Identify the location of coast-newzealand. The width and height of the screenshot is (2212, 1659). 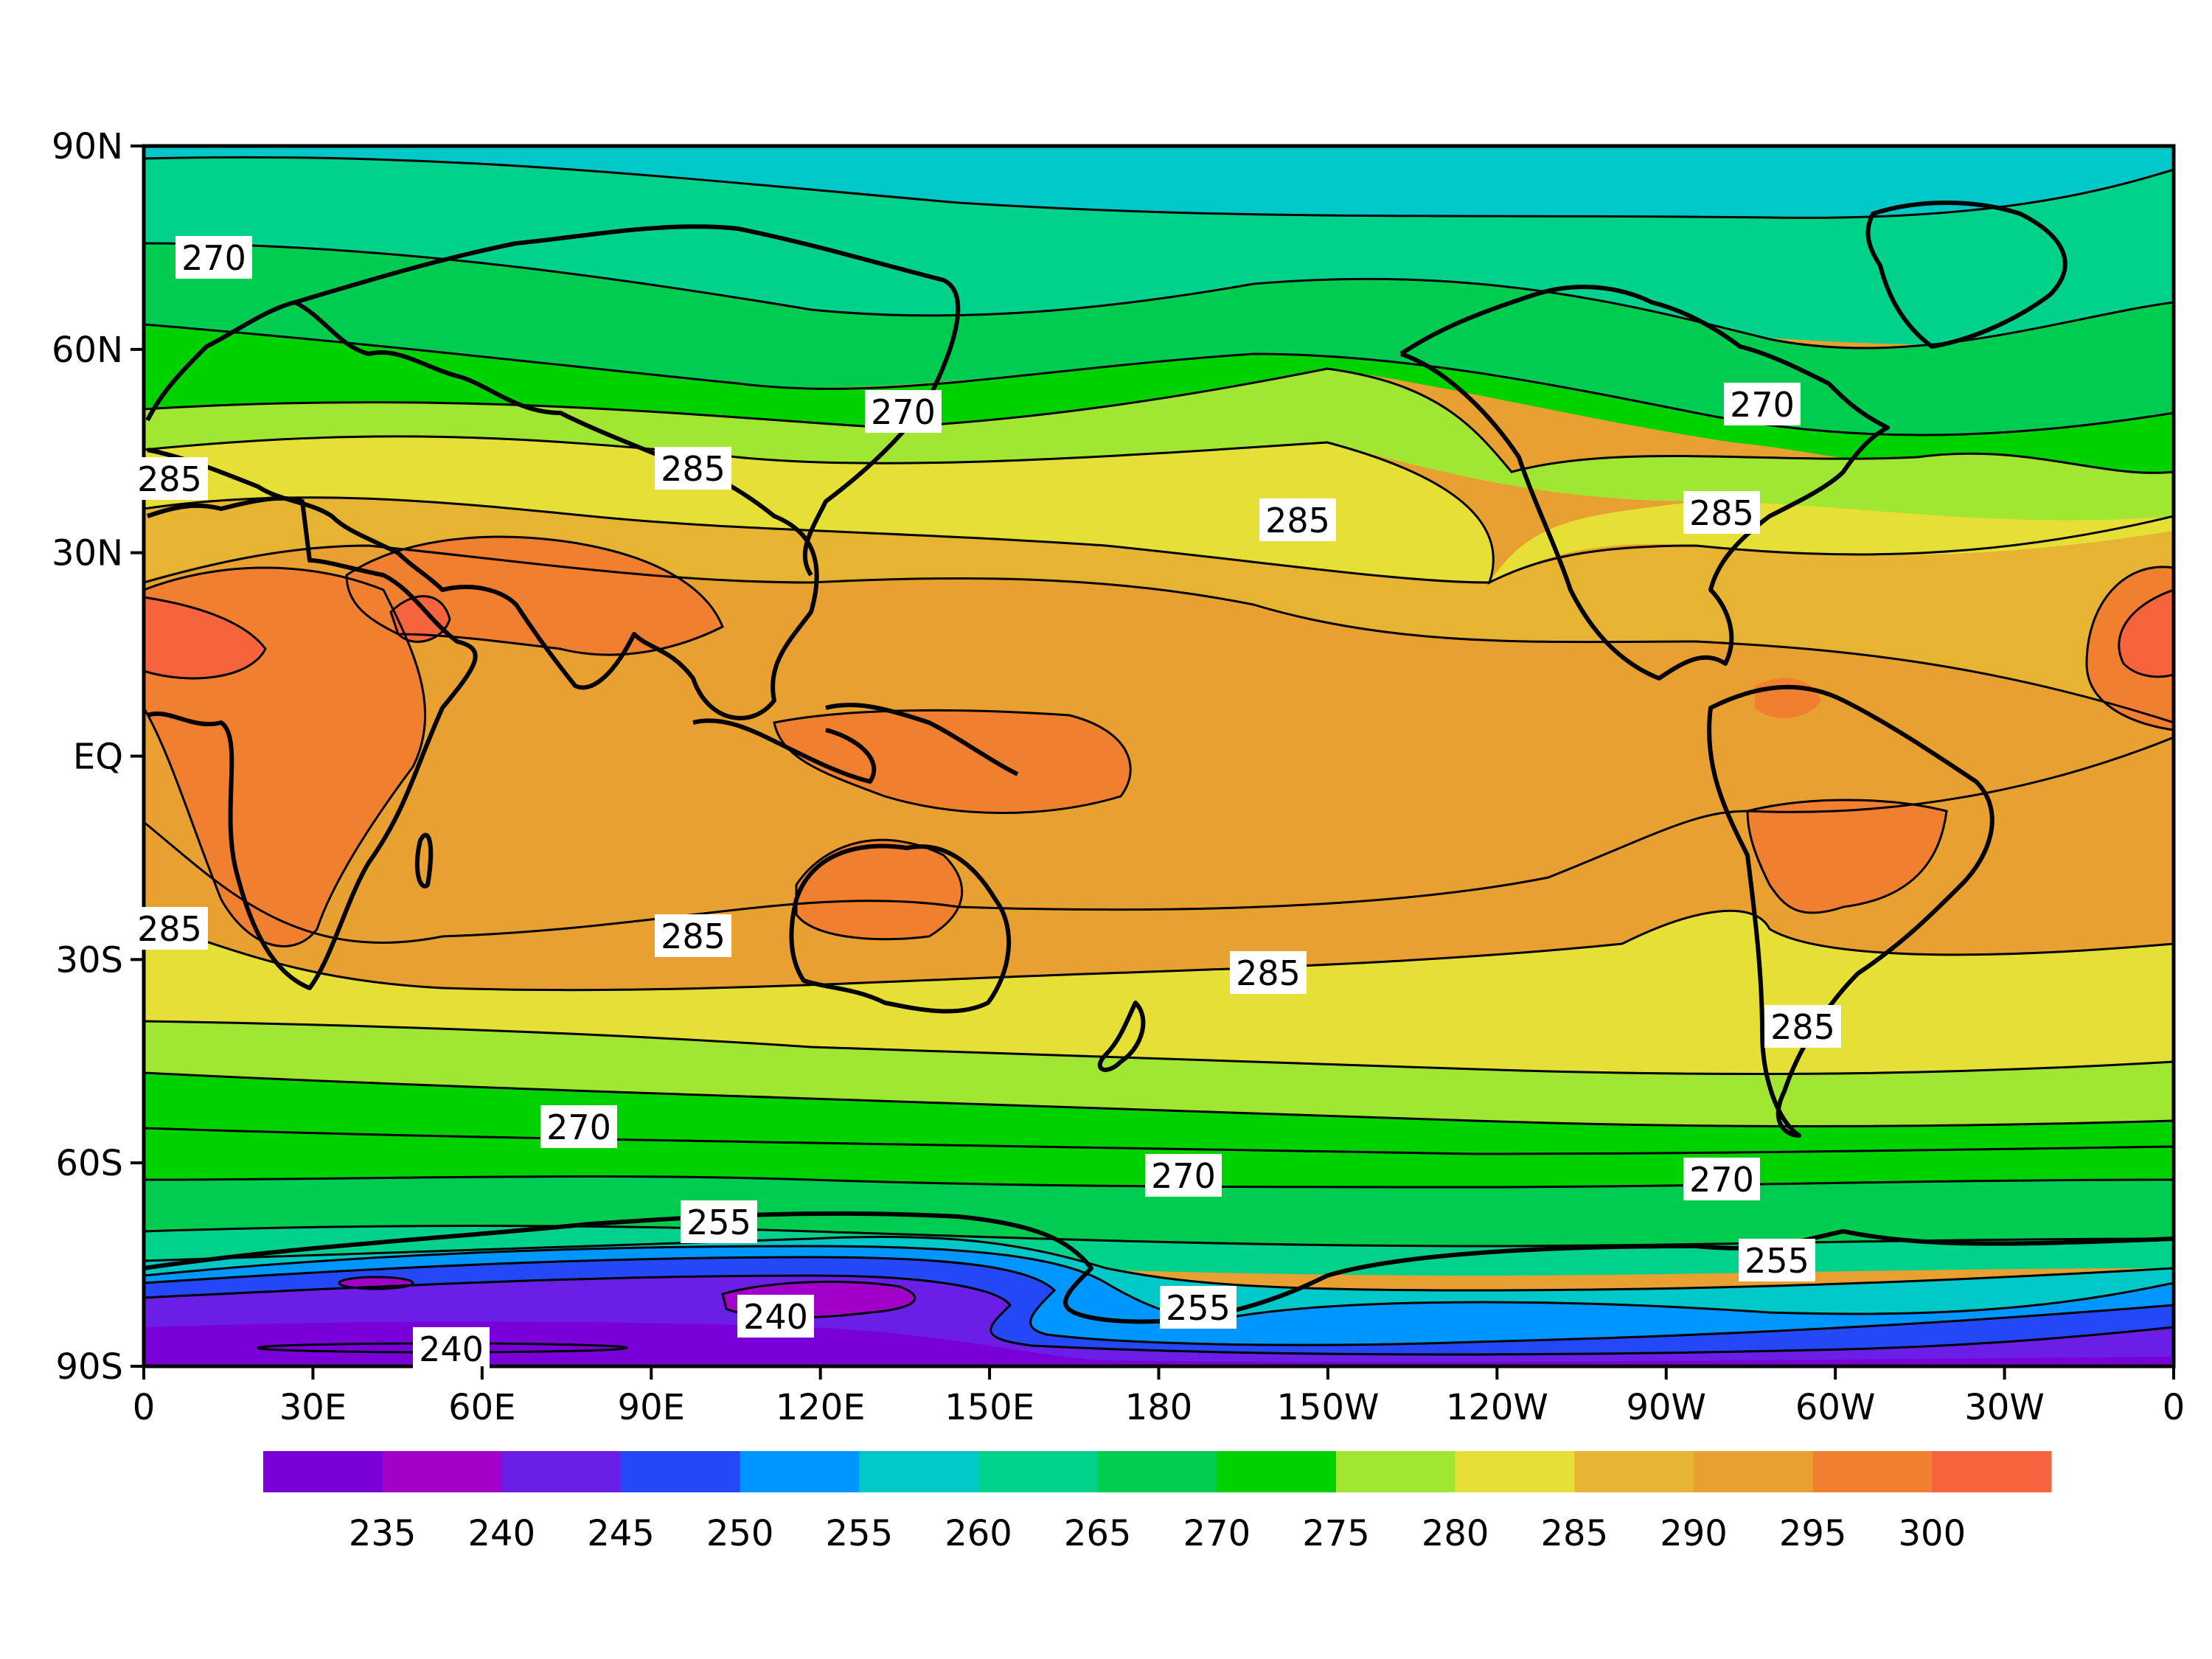
(1121, 1036).